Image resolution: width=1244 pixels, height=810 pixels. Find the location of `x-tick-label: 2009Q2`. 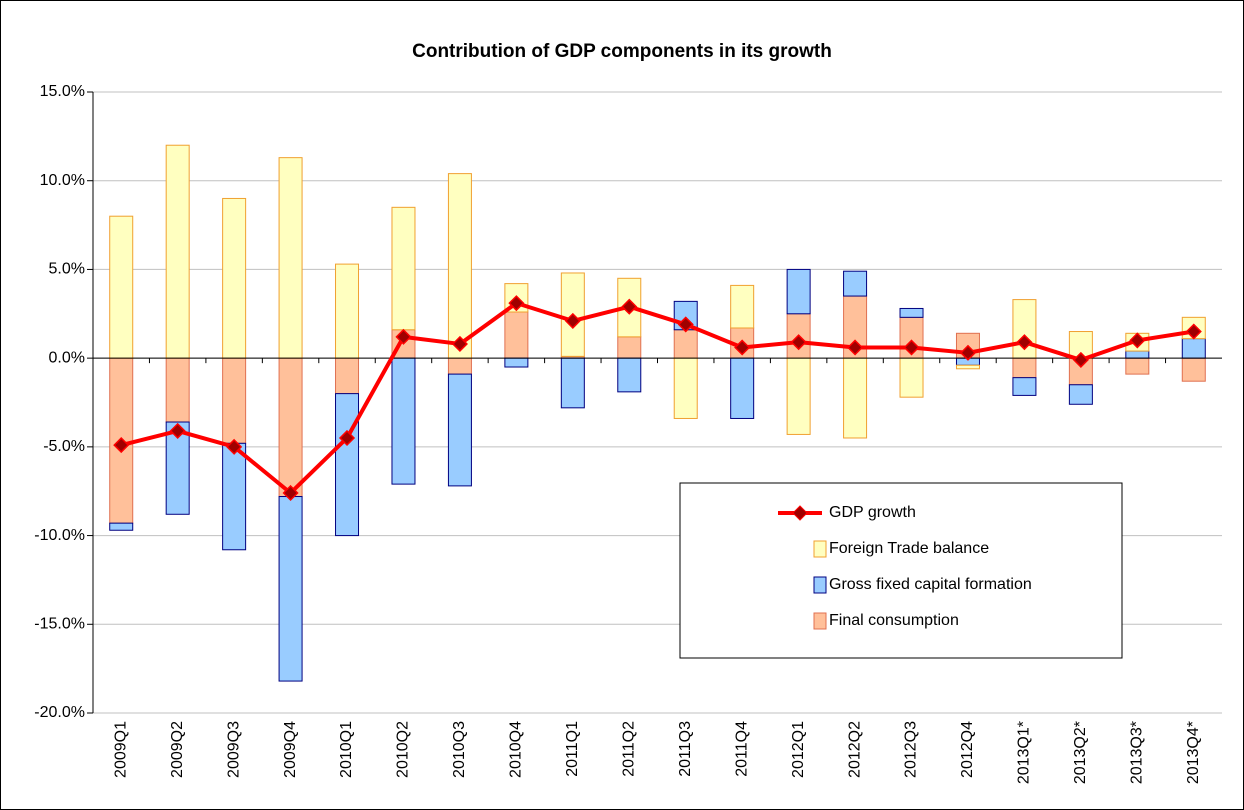

x-tick-label: 2009Q2 is located at coordinates (177, 749).